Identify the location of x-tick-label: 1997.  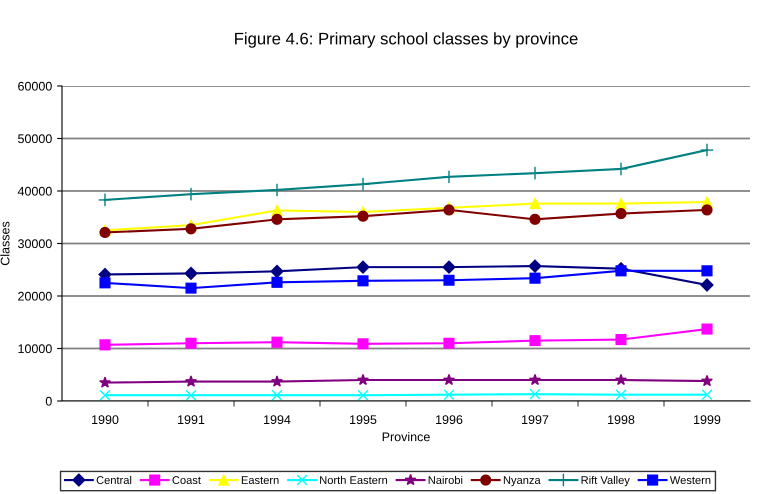
(535, 419).